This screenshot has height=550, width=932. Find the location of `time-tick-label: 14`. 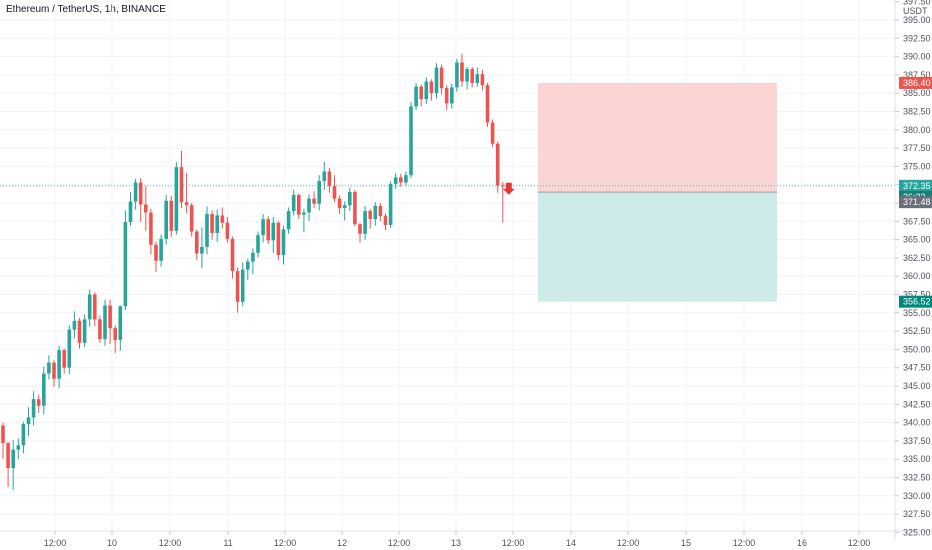

time-tick-label: 14 is located at coordinates (571, 543).